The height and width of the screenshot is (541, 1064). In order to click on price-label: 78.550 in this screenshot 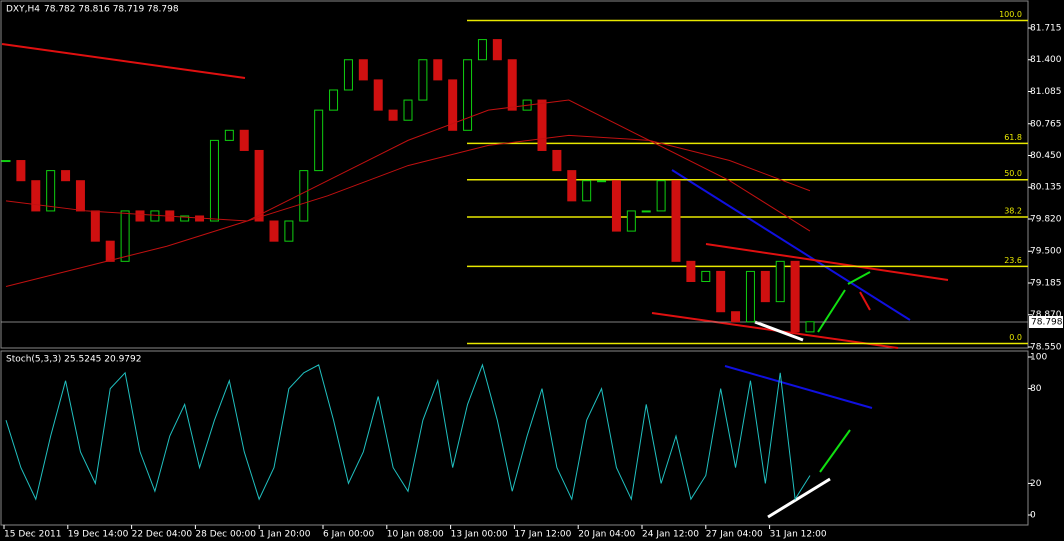, I will do `click(1046, 348)`.